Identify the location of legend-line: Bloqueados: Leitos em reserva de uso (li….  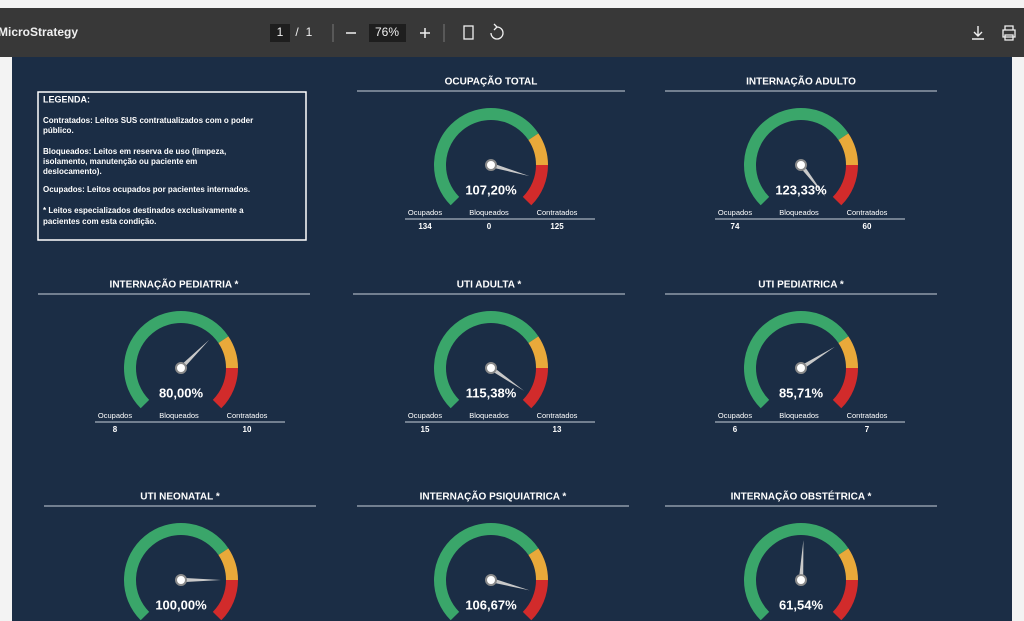
(134, 151).